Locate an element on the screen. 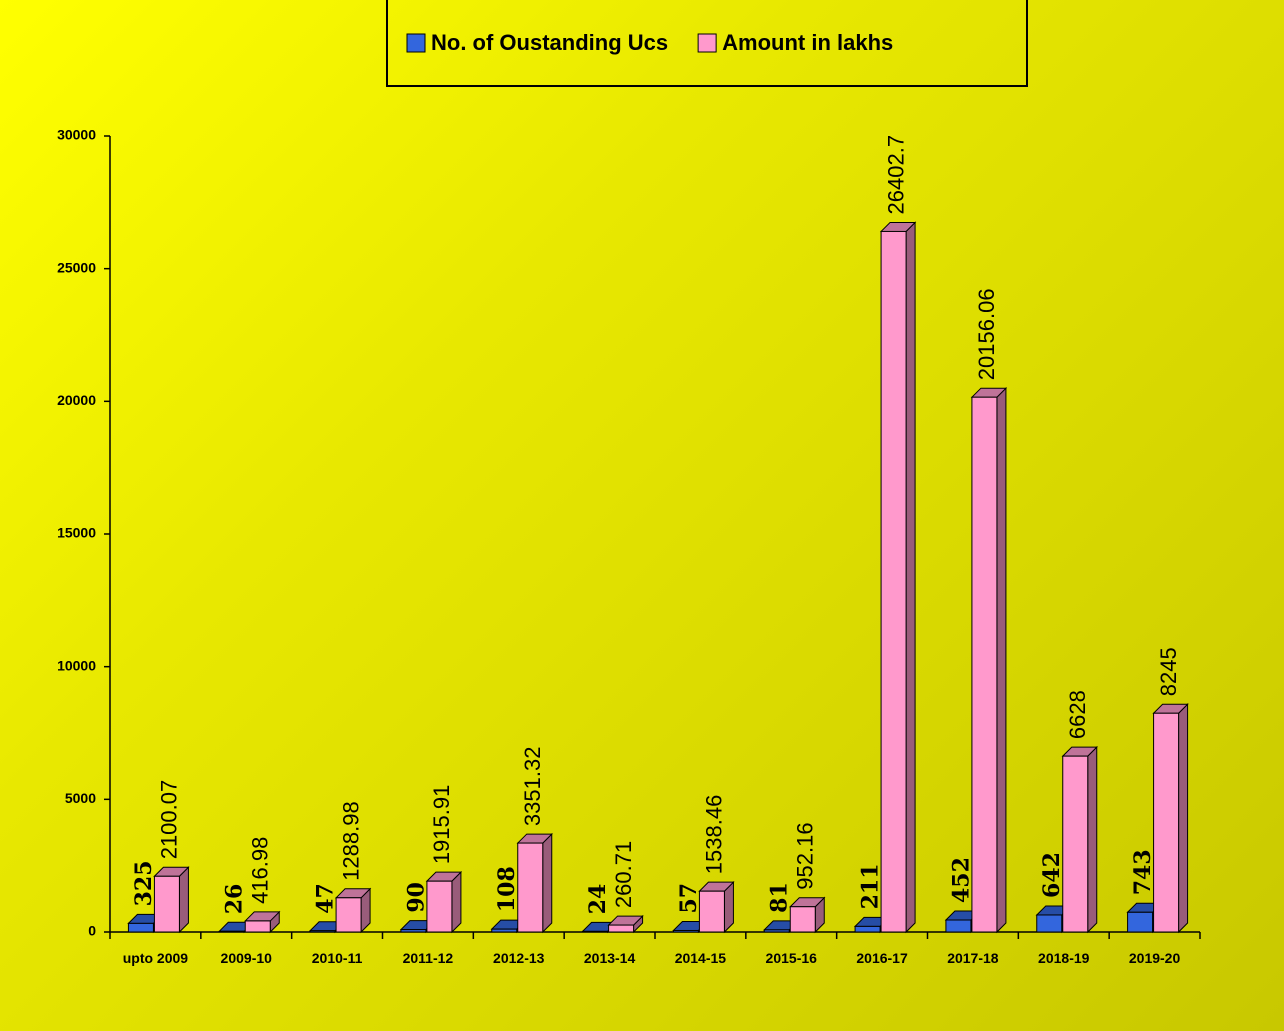 Image resolution: width=1284 pixels, height=1031 pixels. data-label: 57 is located at coordinates (689, 898).